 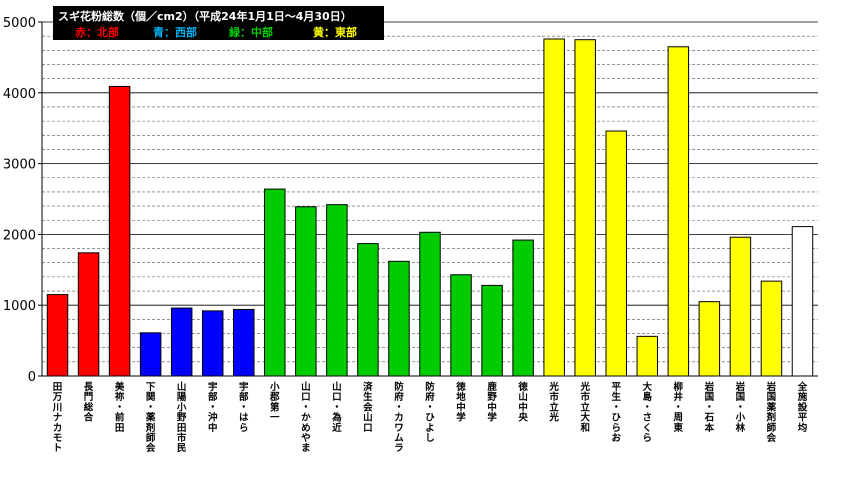 I want to click on x-tick-label: 防府・カワムラ, so click(x=399, y=417).